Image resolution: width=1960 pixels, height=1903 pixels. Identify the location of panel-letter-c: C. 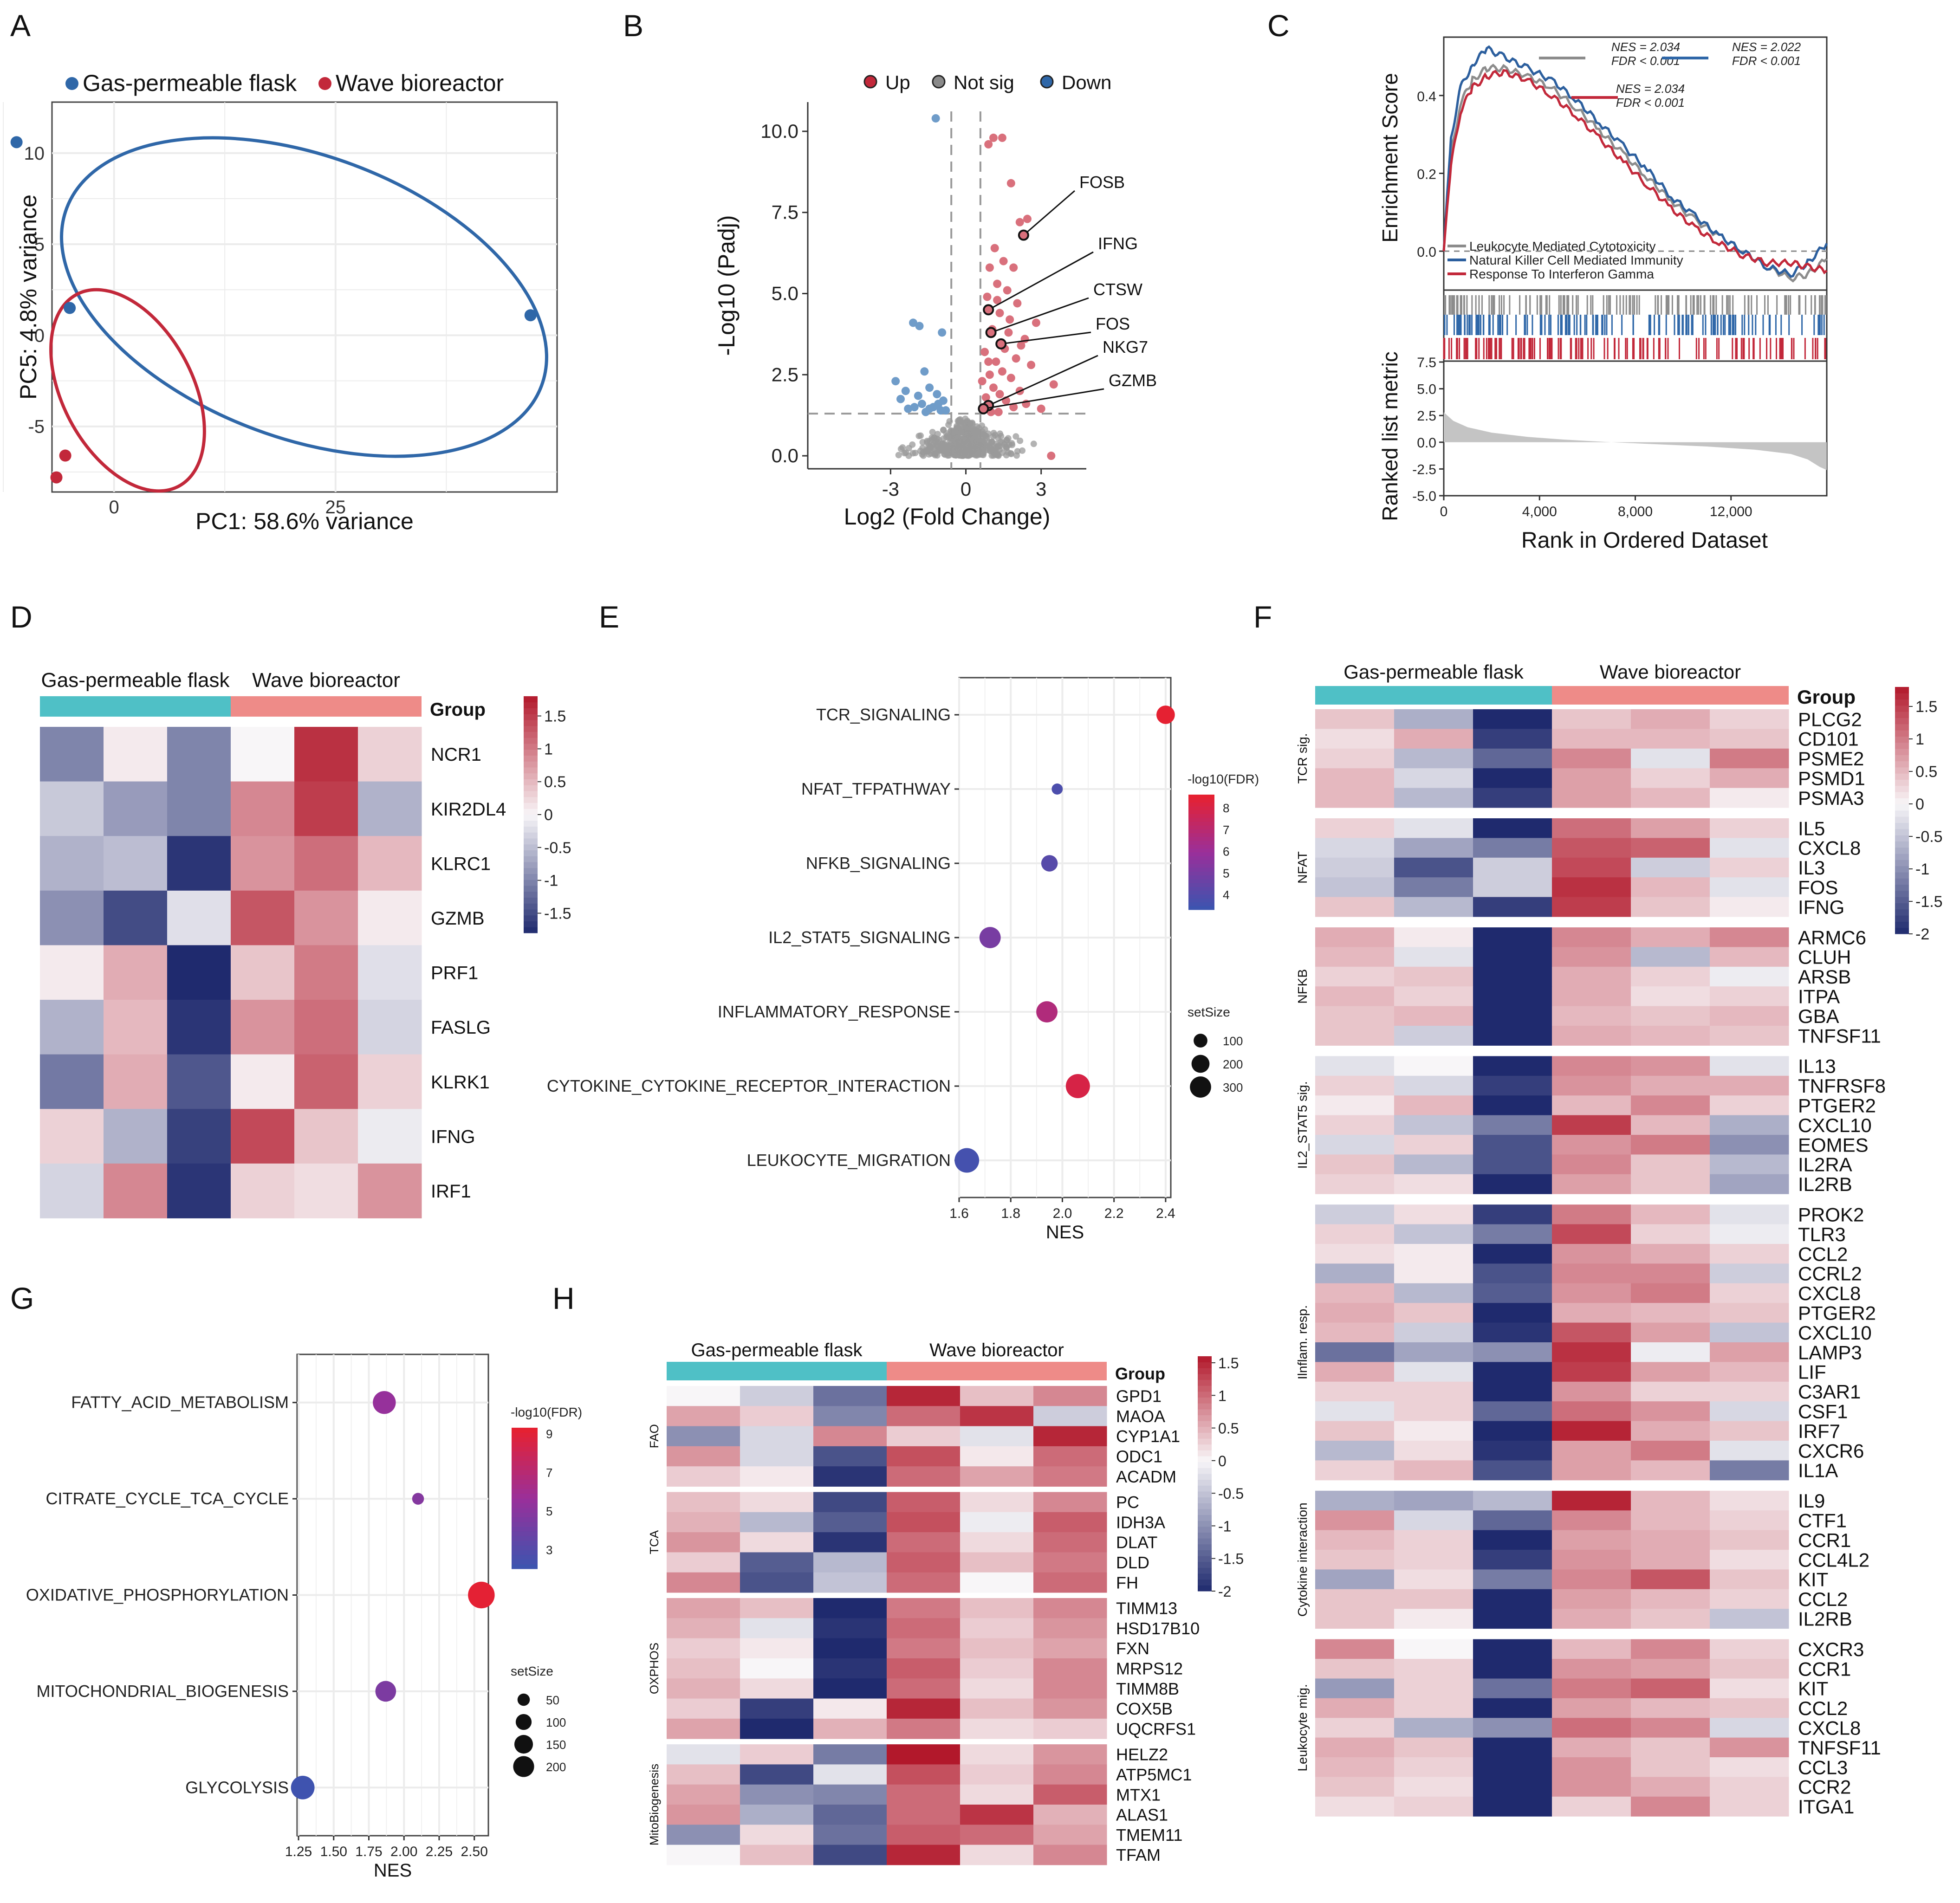
(1278, 25).